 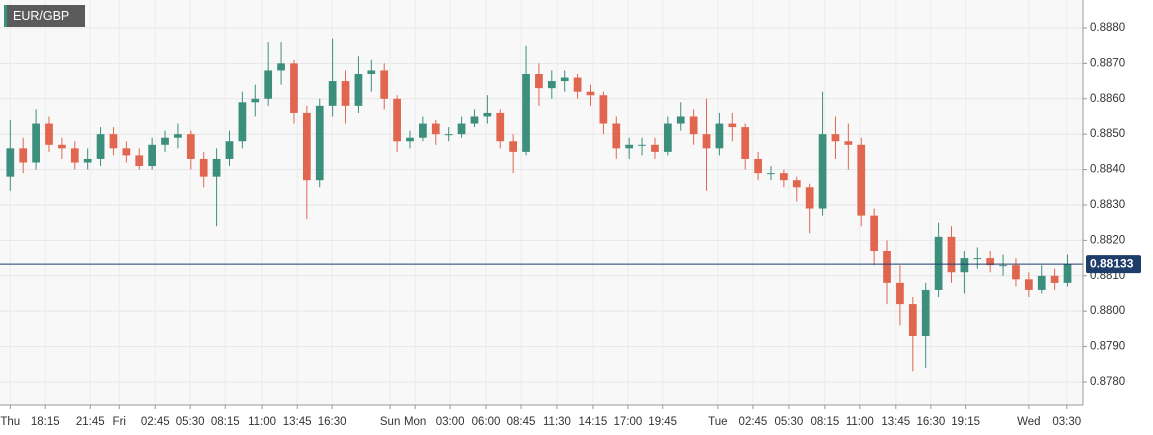 I want to click on x-tick-label: 08:45, so click(x=521, y=422).